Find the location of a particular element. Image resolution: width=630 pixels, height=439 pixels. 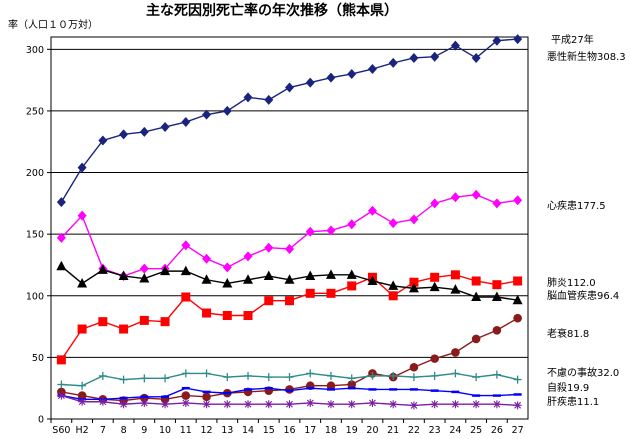

series-line is located at coordinates (289, 235).